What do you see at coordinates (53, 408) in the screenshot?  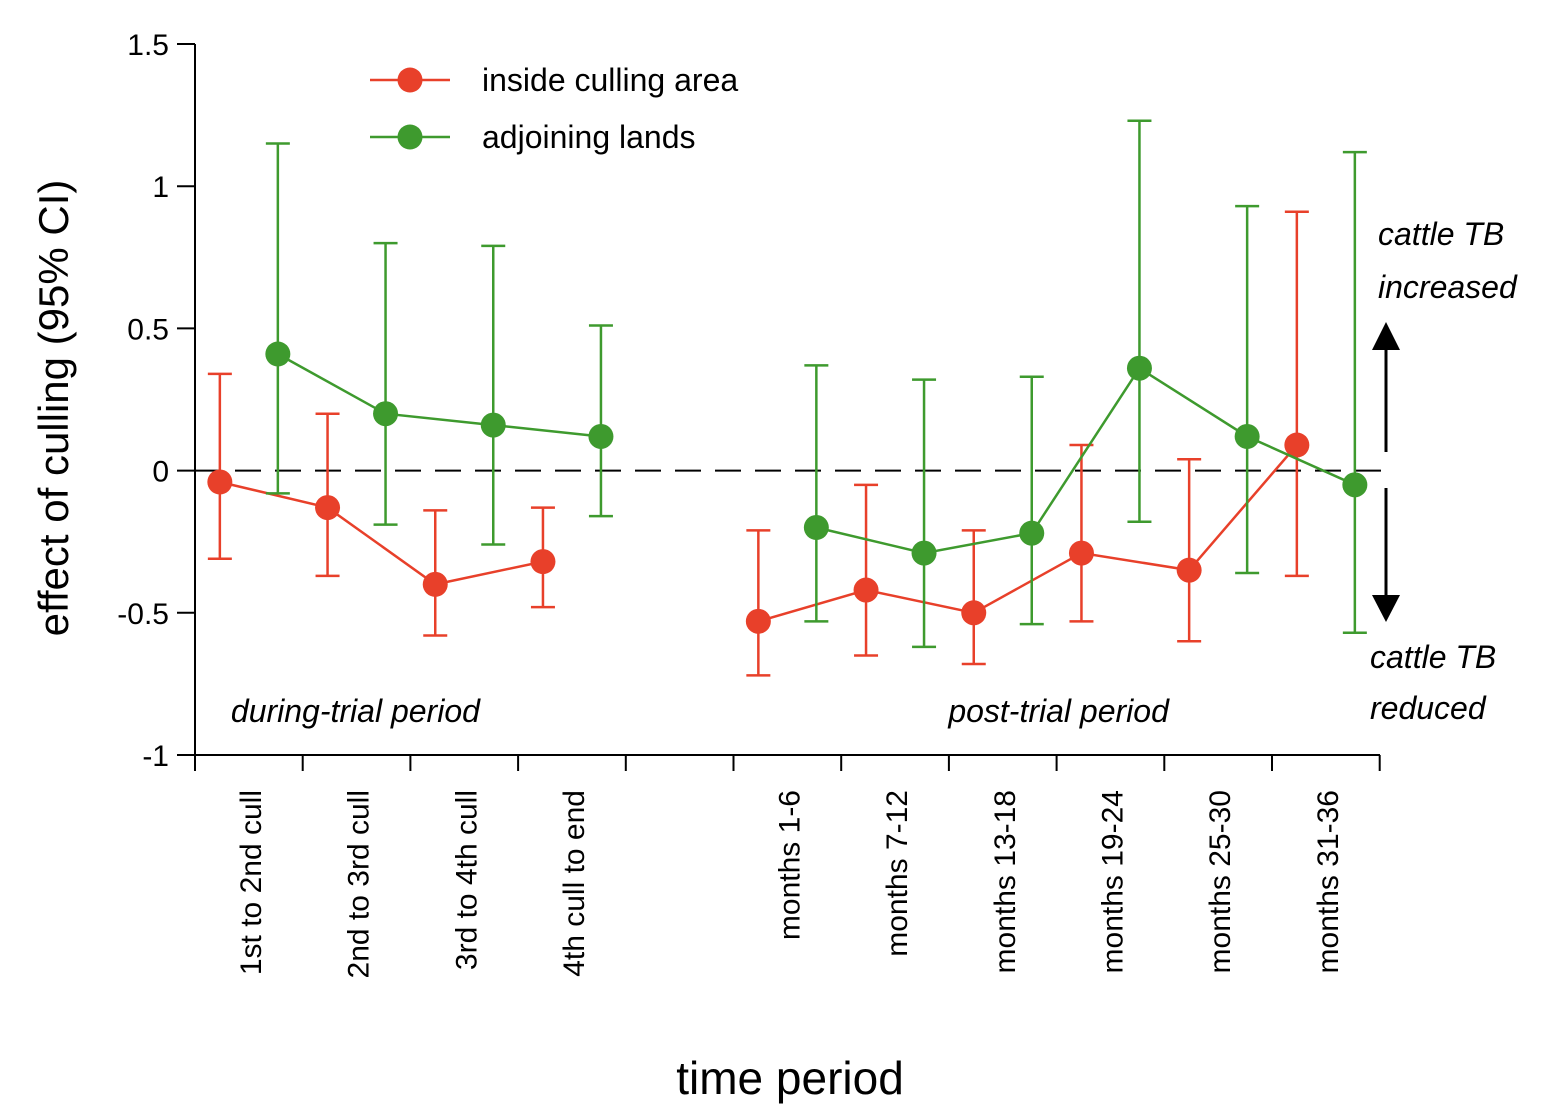 I see `y-axis-title: effect of culling (95% CI)` at bounding box center [53, 408].